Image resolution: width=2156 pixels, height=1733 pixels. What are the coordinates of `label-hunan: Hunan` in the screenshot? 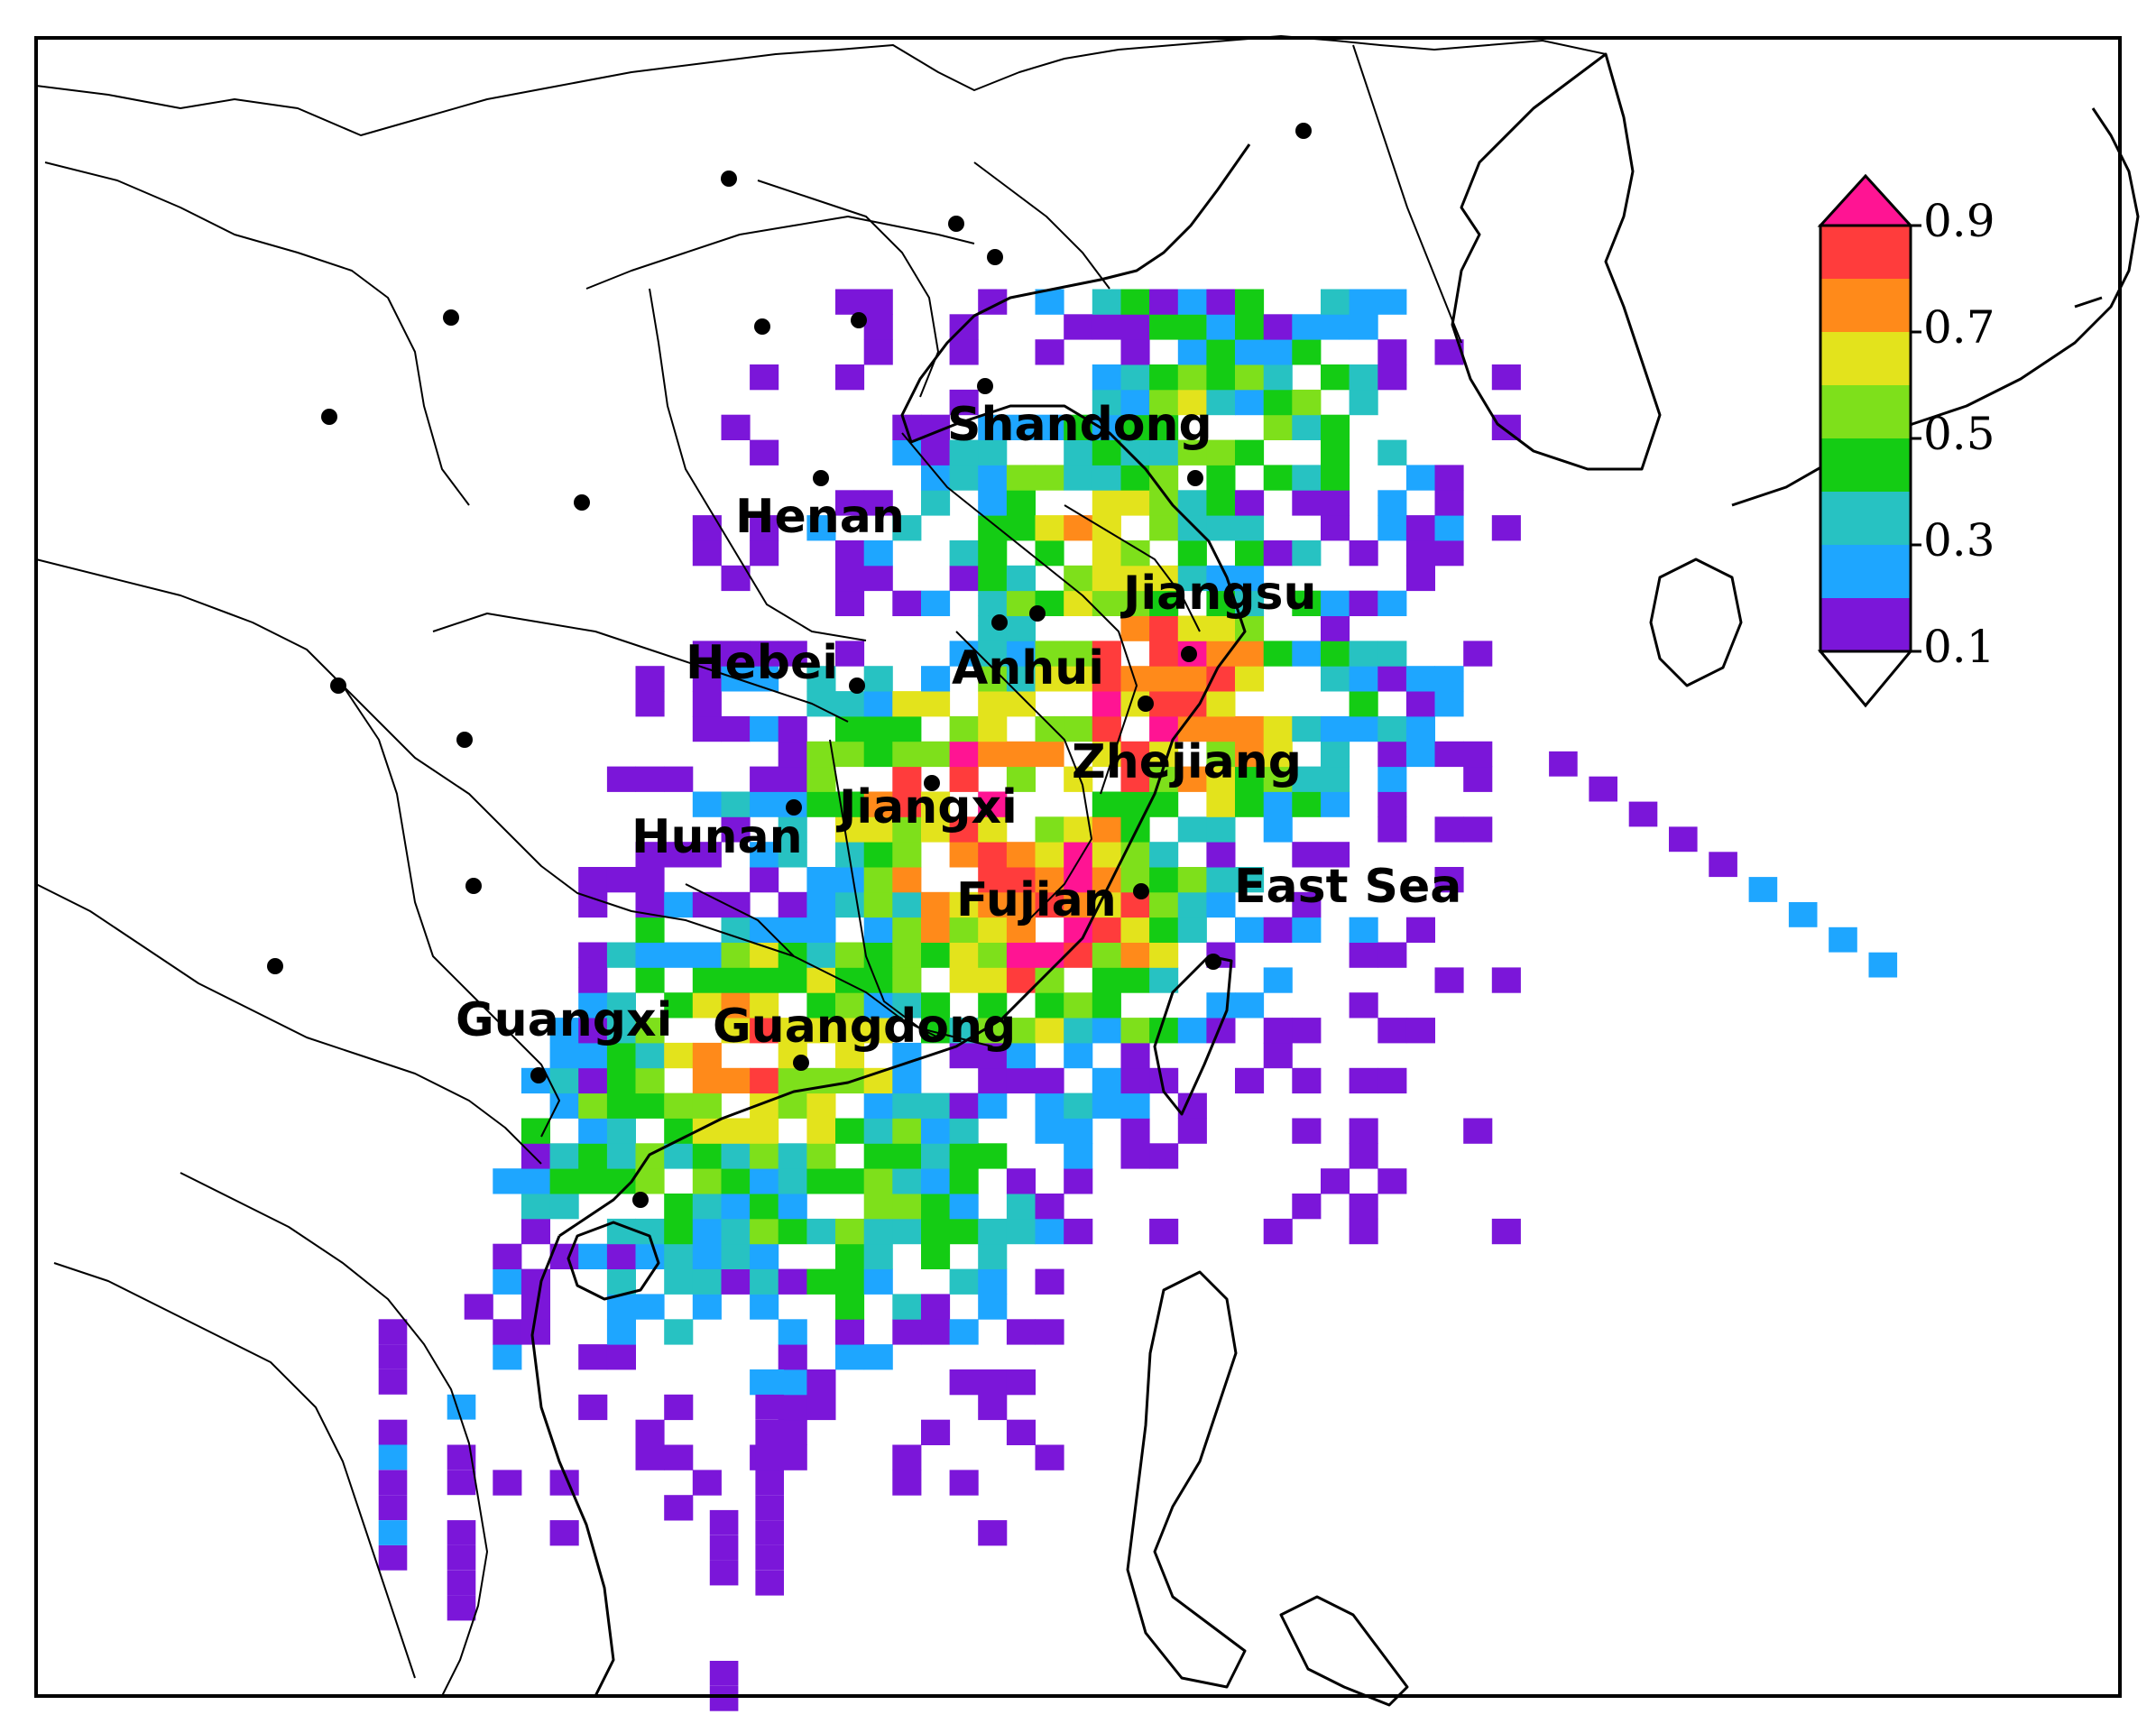 It's located at (717, 837).